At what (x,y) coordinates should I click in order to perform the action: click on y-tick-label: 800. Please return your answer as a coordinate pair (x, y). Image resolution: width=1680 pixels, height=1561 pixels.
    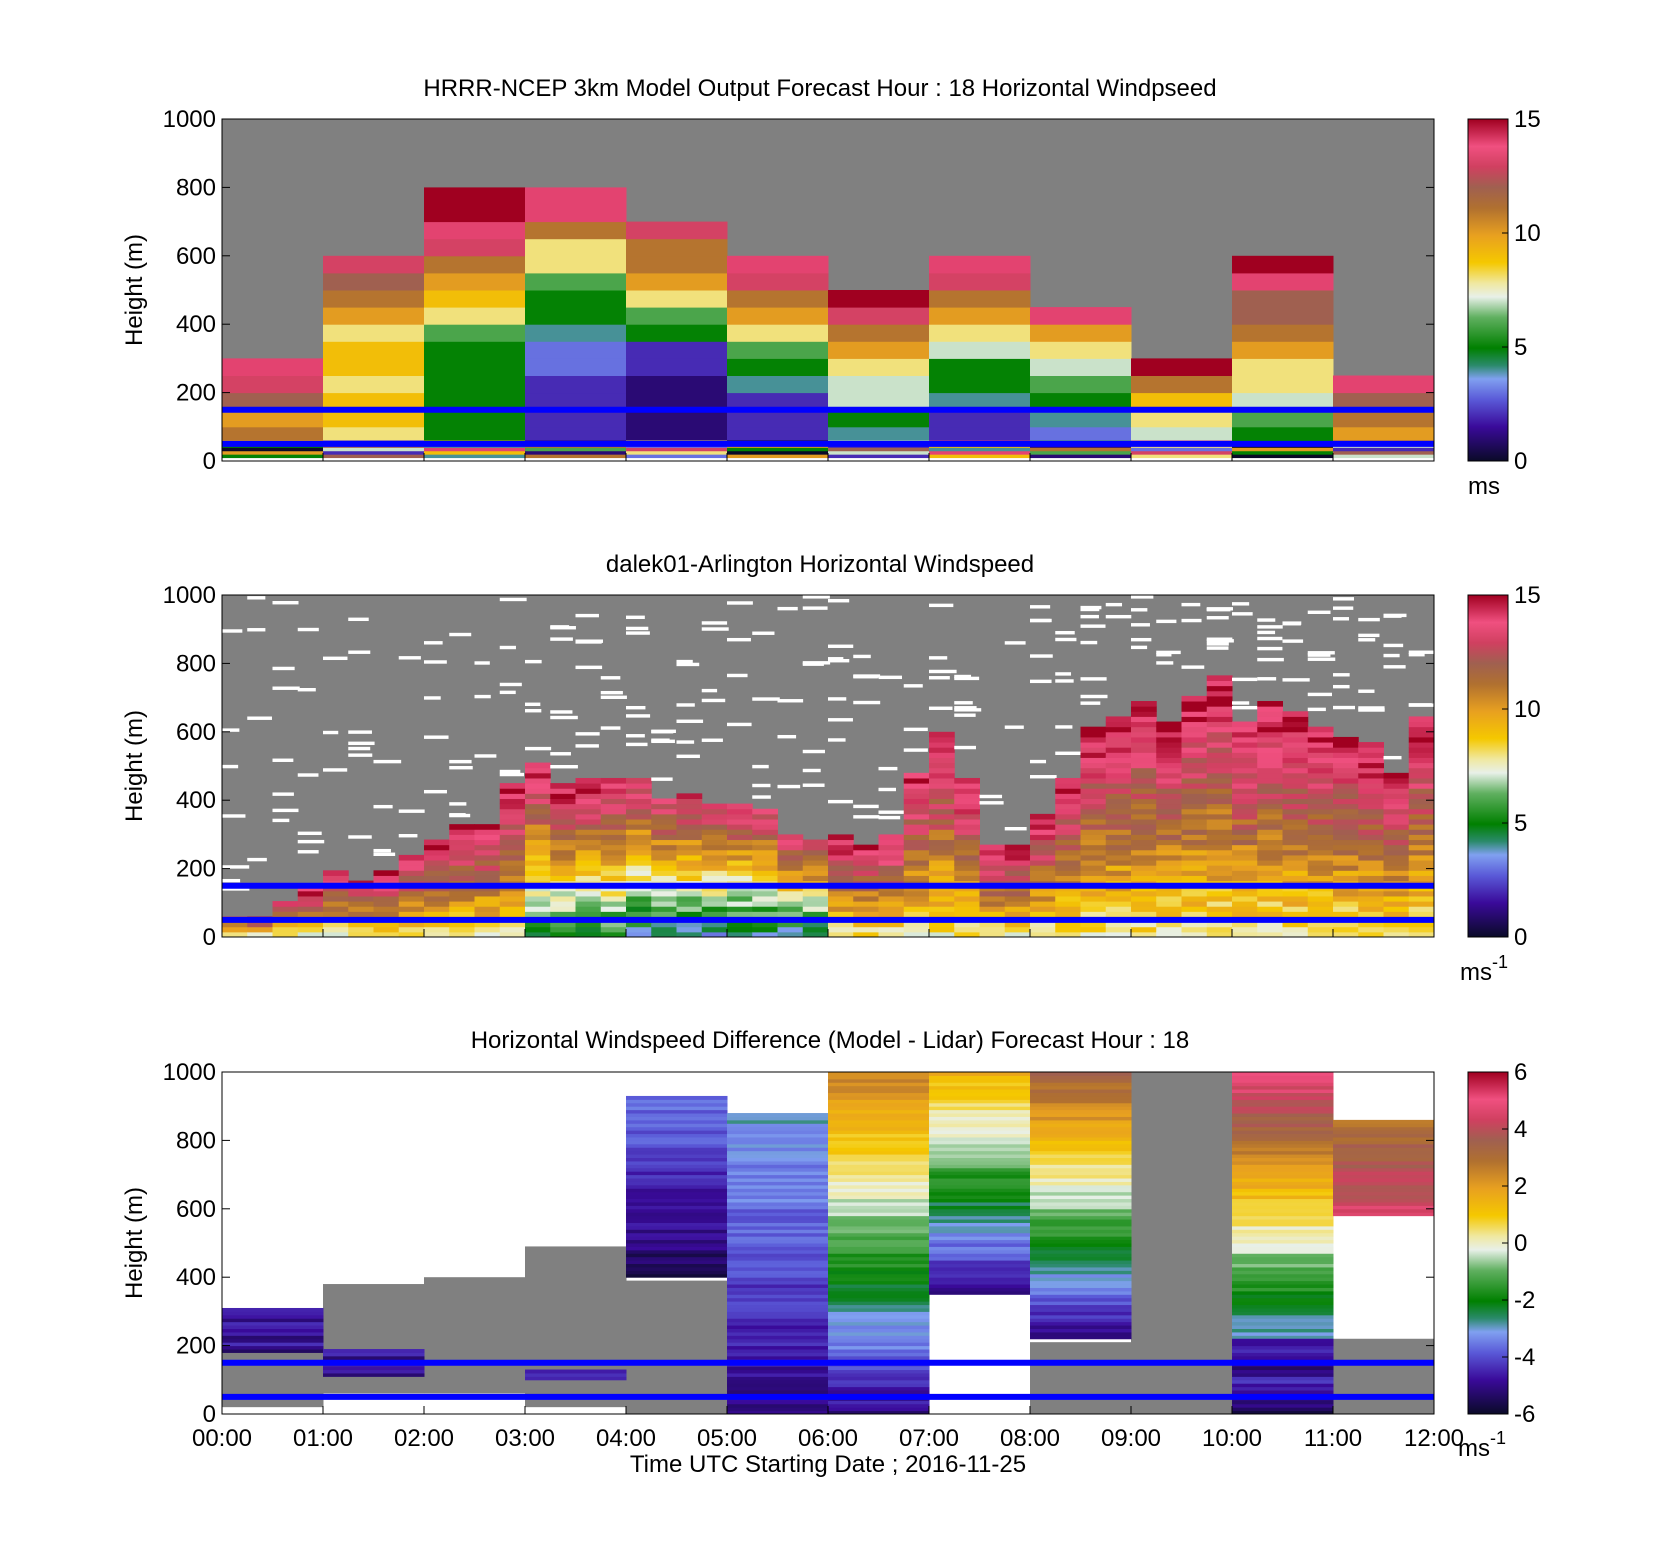
    Looking at the image, I should click on (196, 663).